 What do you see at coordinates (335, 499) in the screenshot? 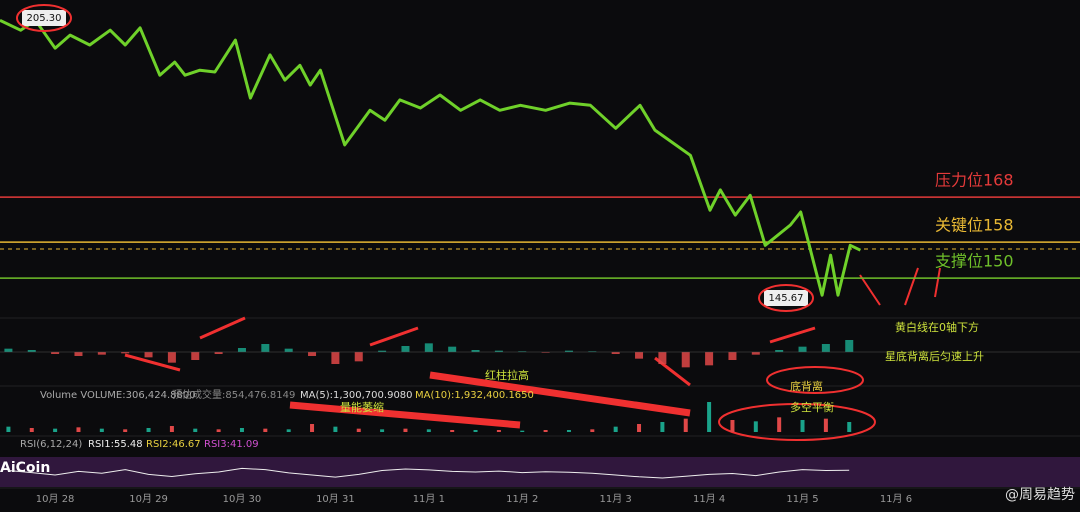
I see `x-tick-label: 10月 31` at bounding box center [335, 499].